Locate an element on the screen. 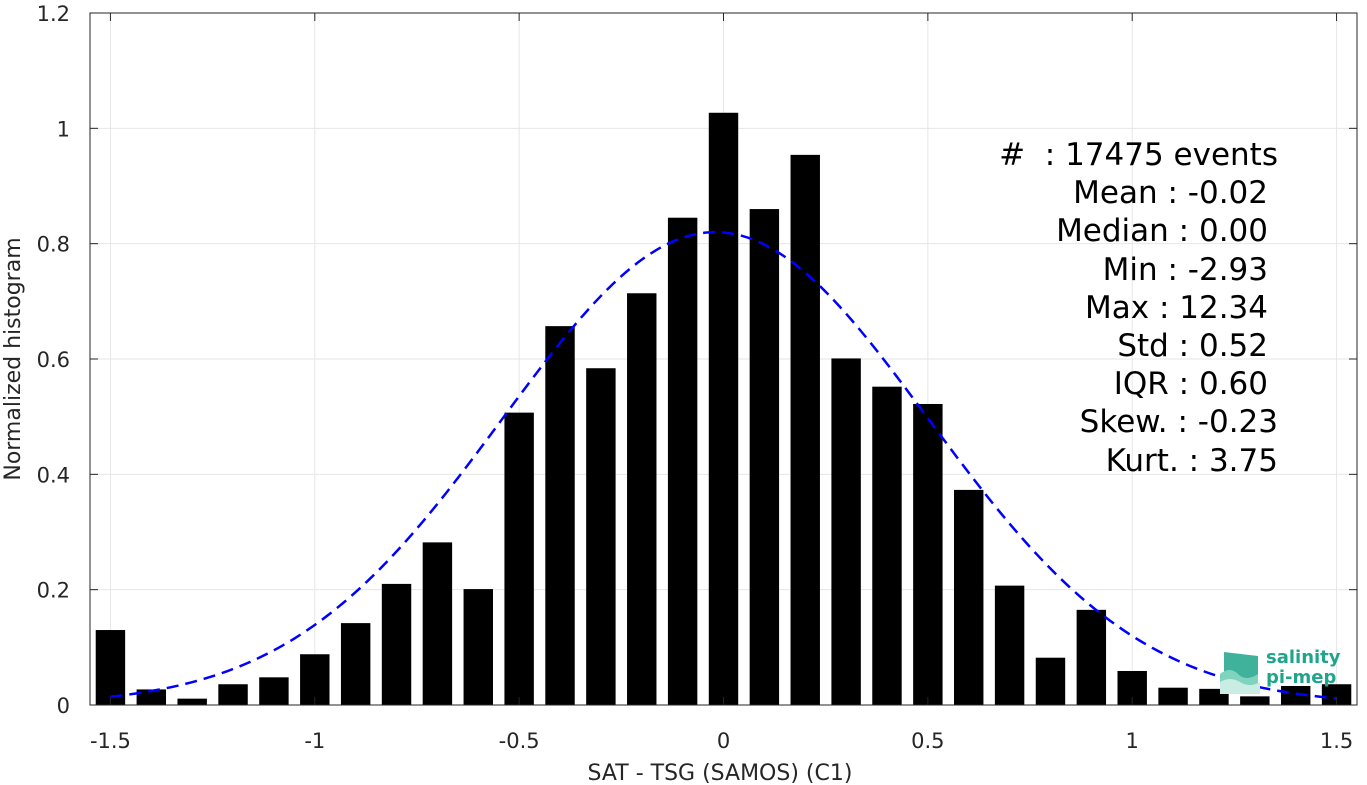  logo-wave-icon is located at coordinates (1240, 673).